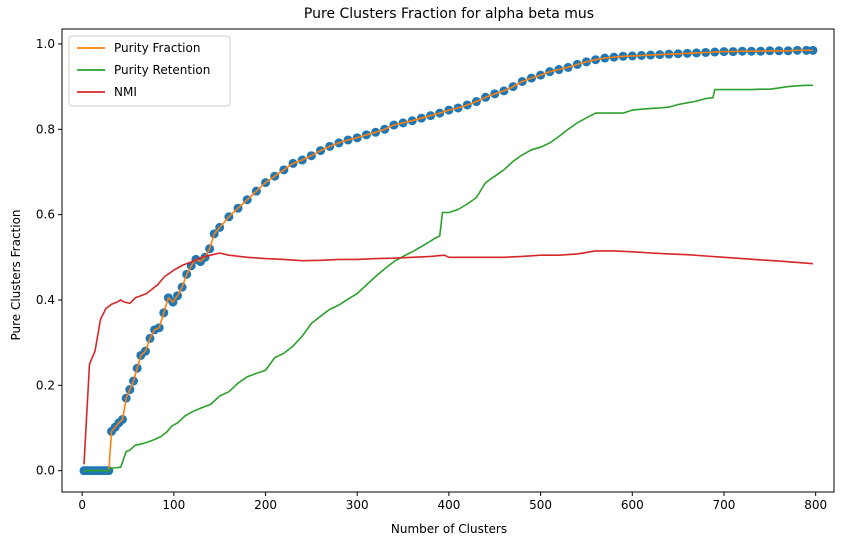 This screenshot has height=545, width=846. I want to click on y-tick-label: 0.6, so click(45, 215).